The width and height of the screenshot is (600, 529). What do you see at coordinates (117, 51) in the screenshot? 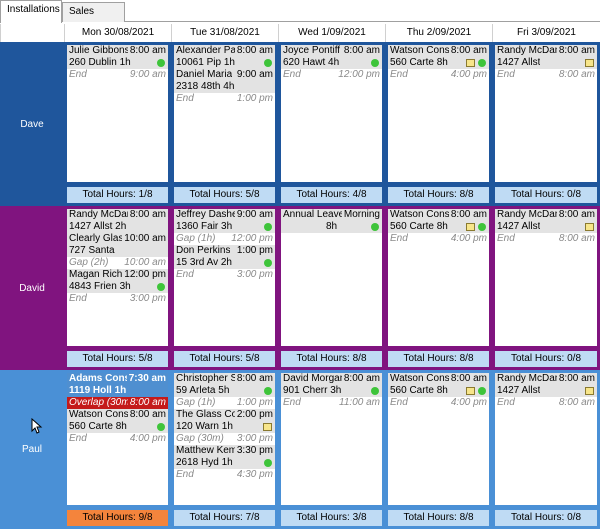
I see `appointment-line: Julie Gibbons 8:00 am` at bounding box center [117, 51].